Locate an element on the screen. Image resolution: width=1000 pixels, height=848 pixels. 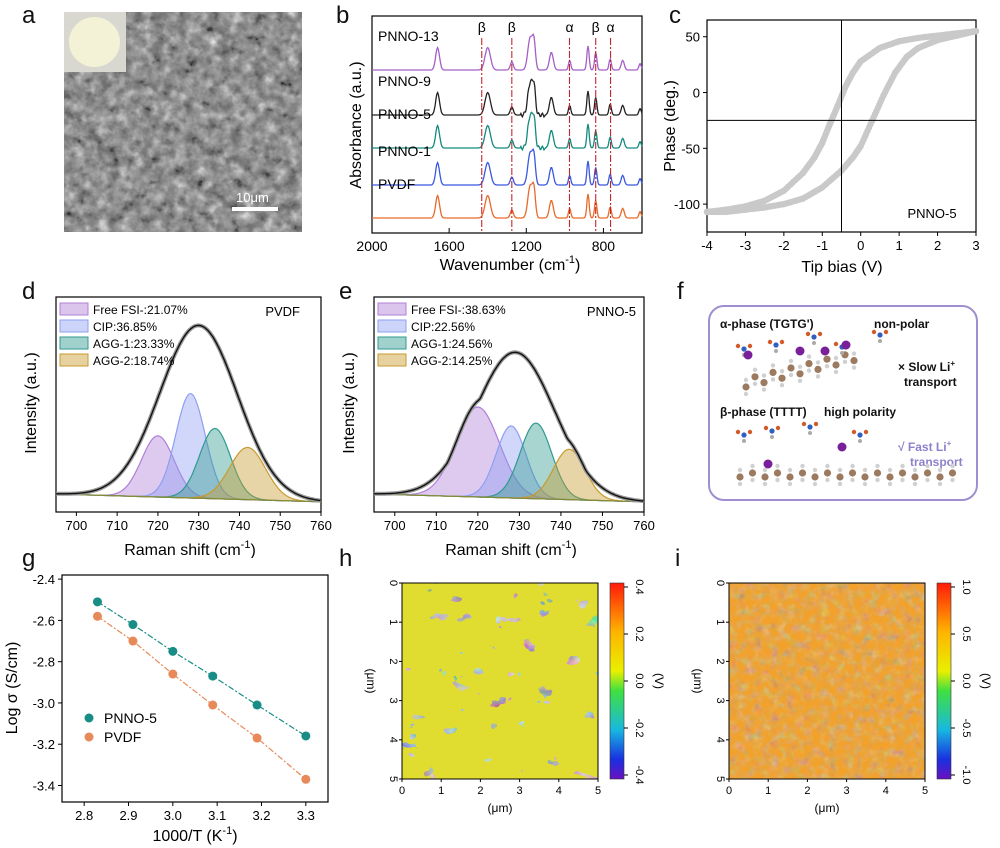
fast-li-label: √ Fast Li+ is located at coordinates (925, 446).